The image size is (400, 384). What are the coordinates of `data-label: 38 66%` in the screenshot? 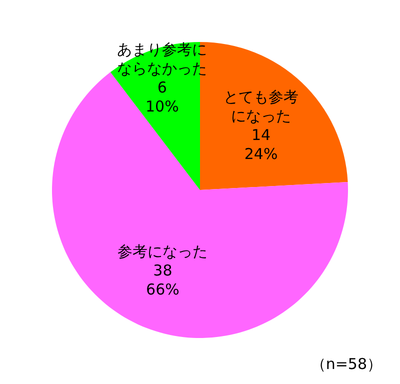 It's located at (163, 280).